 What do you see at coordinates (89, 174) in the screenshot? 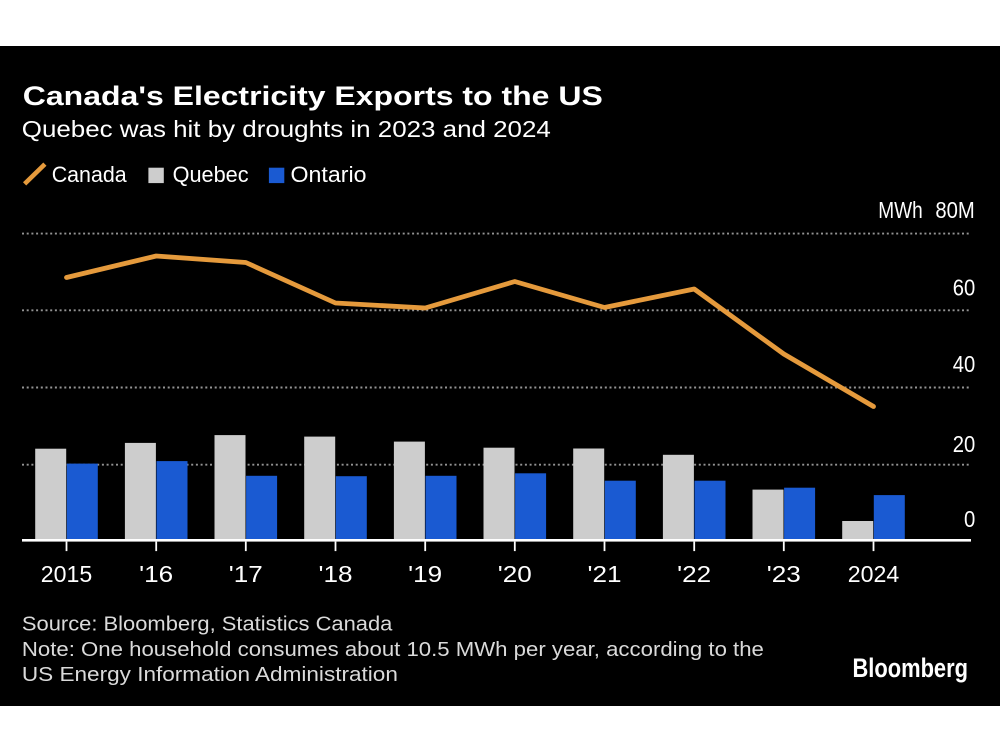
I see `svg-text: Canada` at bounding box center [89, 174].